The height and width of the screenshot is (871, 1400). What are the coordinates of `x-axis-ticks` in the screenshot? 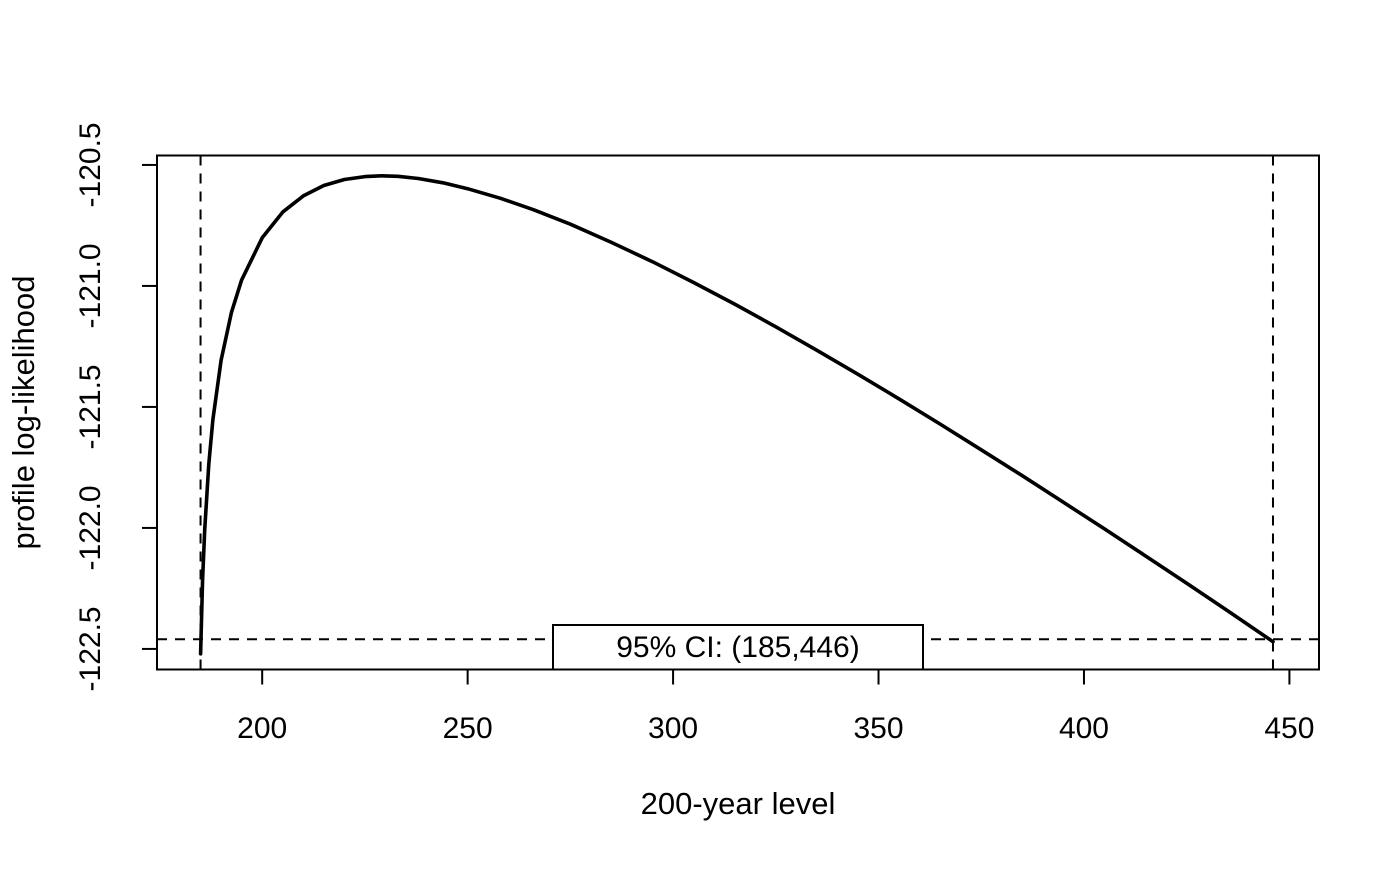 It's located at (776, 677).